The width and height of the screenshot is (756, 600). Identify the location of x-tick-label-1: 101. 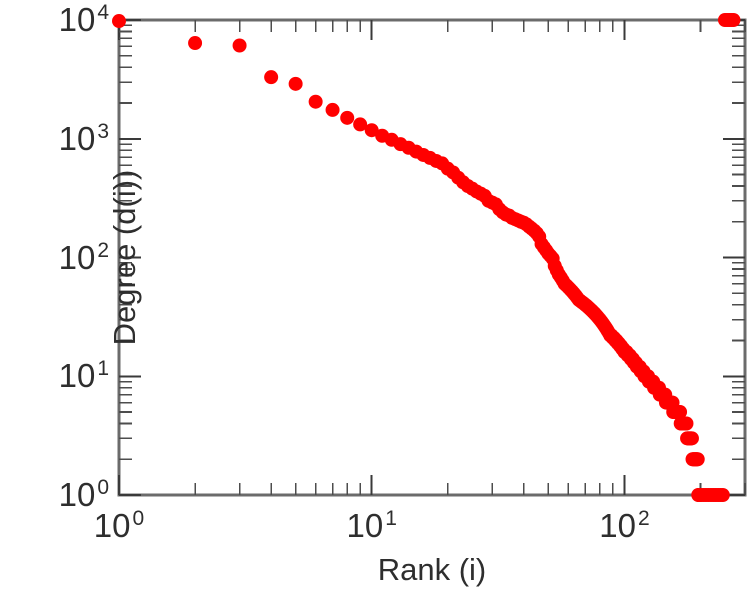
(371, 525).